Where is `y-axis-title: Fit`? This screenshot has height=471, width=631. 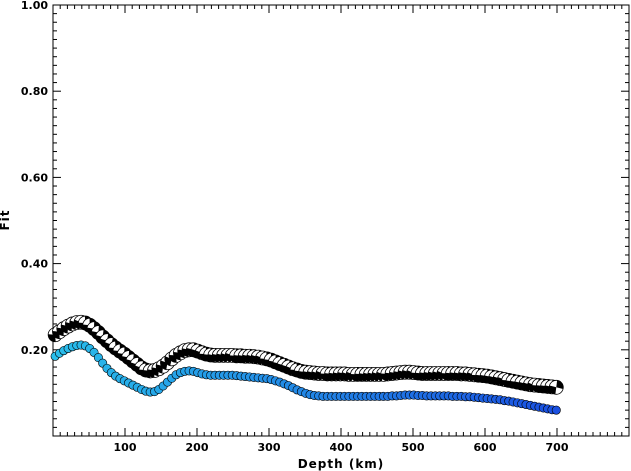 y-axis-title: Fit is located at coordinates (6, 219).